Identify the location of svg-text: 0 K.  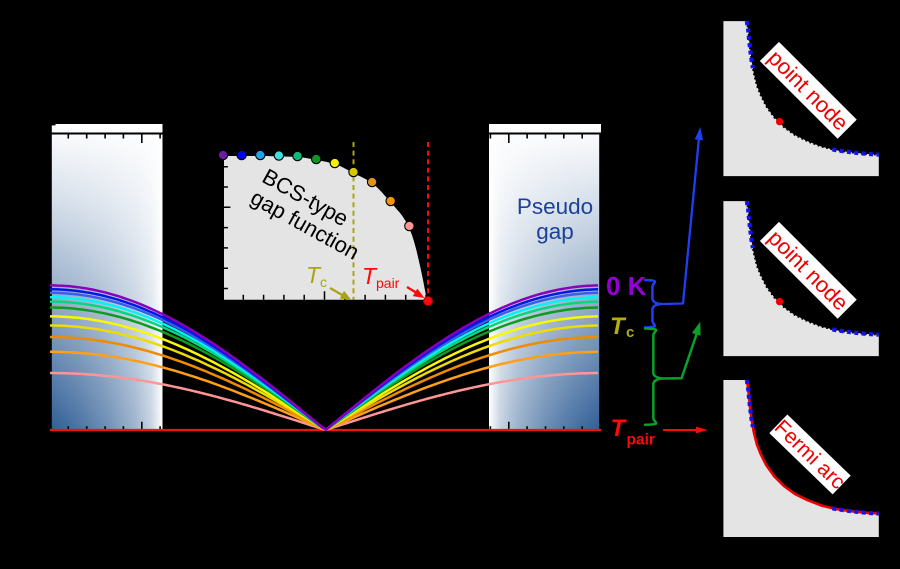
(626, 286).